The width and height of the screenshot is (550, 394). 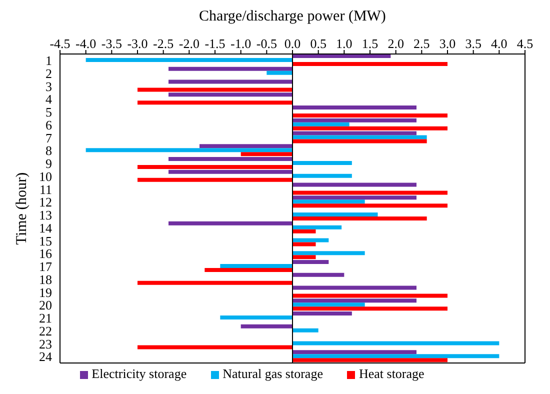 I want to click on y-tick-label: 24, so click(x=45, y=356).